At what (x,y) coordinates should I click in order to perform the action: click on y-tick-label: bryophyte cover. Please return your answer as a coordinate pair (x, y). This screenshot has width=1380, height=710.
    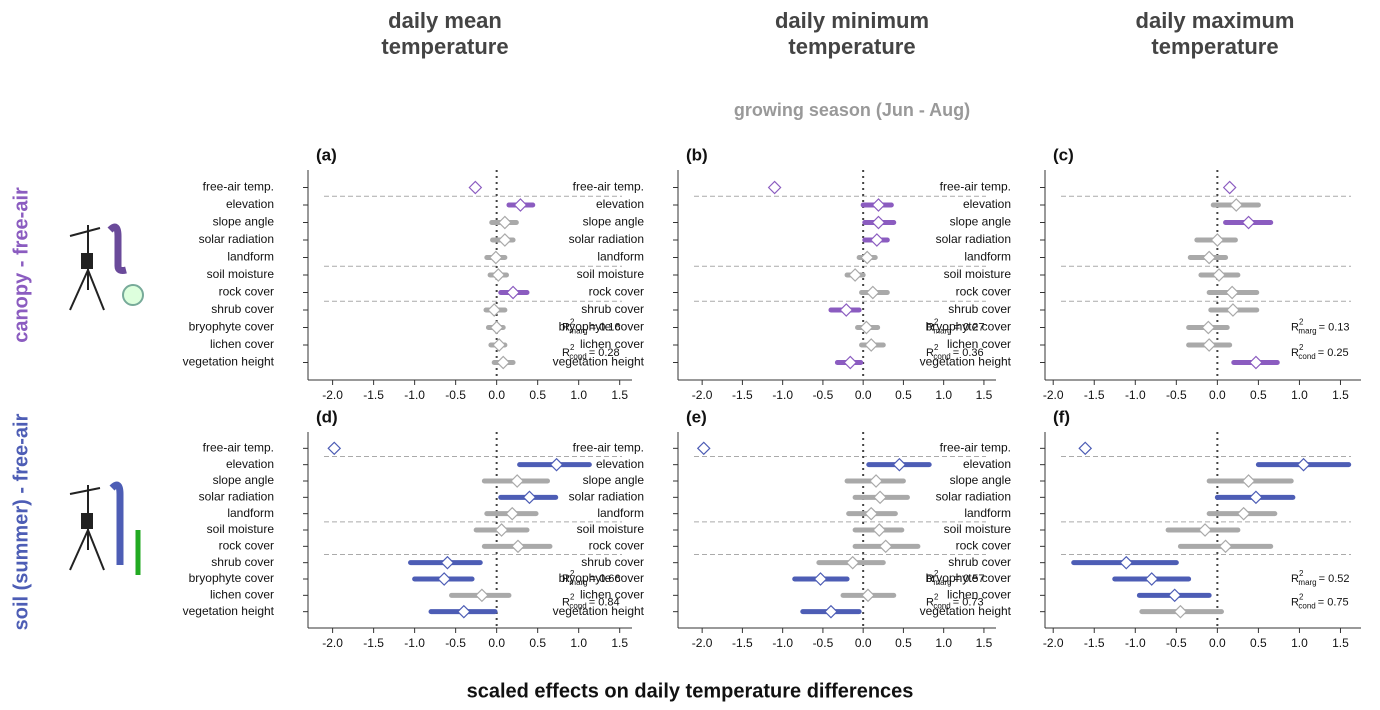
    Looking at the image, I should click on (601, 578).